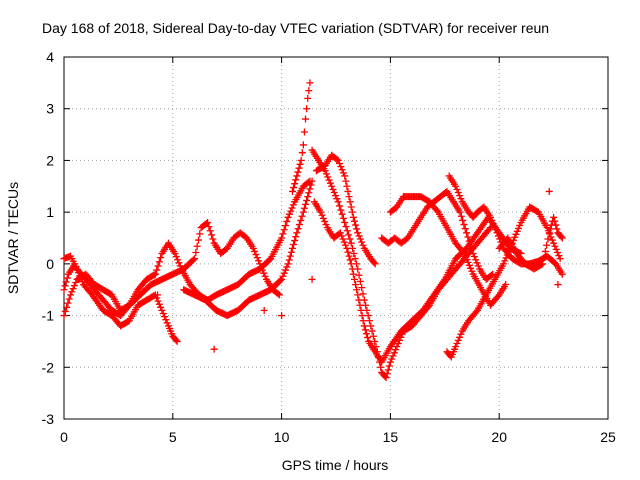 This screenshot has width=640, height=480. Describe the element at coordinates (282, 437) in the screenshot. I see `x-tick-label: 10` at that location.